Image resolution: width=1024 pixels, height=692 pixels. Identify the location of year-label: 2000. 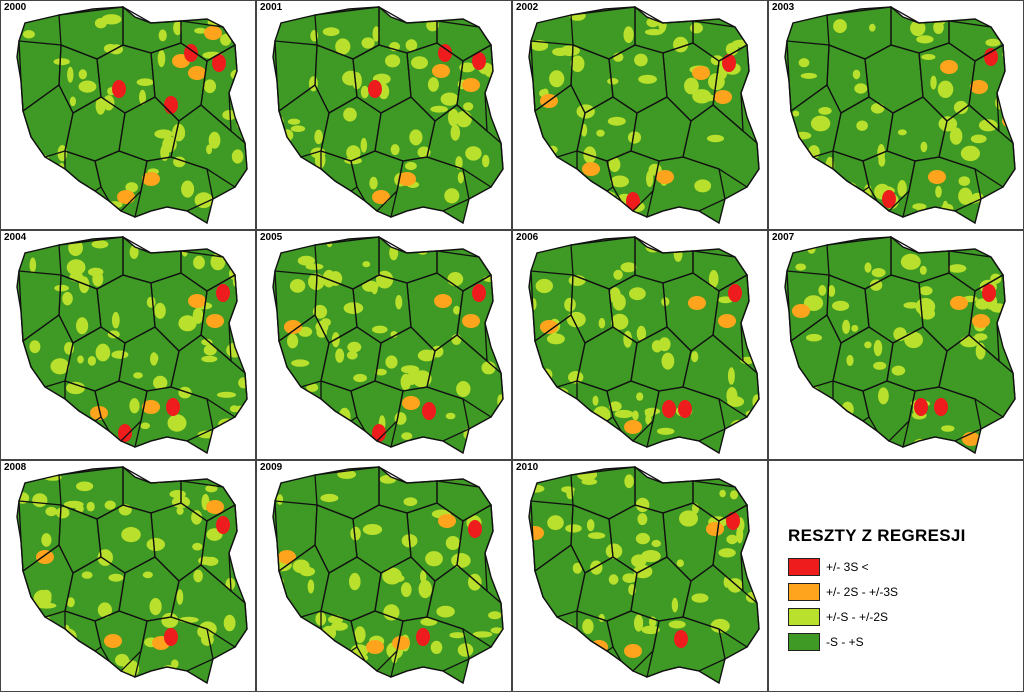
(15, 7).